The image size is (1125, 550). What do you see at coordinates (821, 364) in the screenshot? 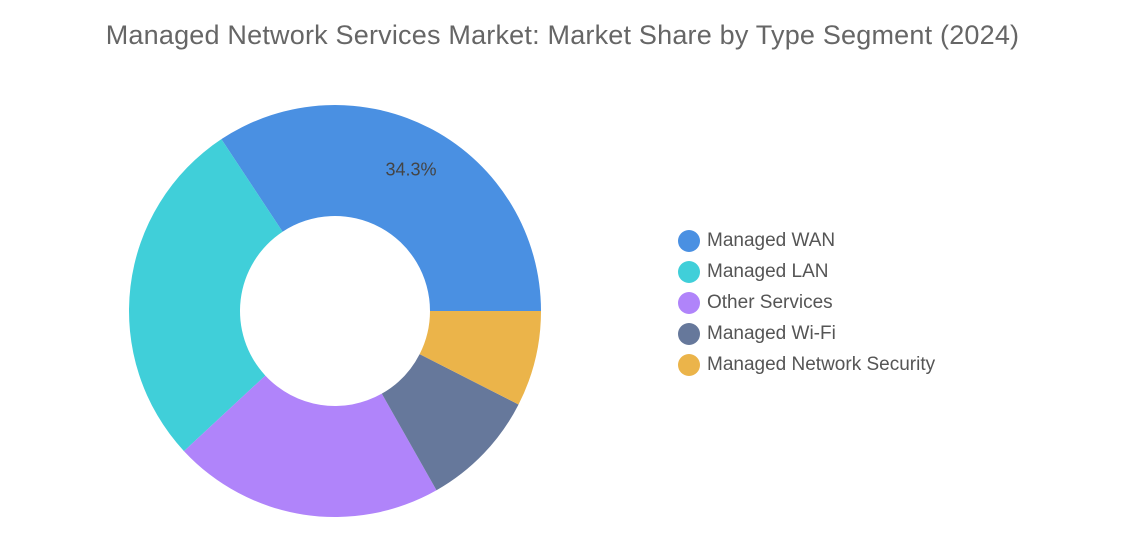
I see `legend-label: Managed Network Security` at bounding box center [821, 364].